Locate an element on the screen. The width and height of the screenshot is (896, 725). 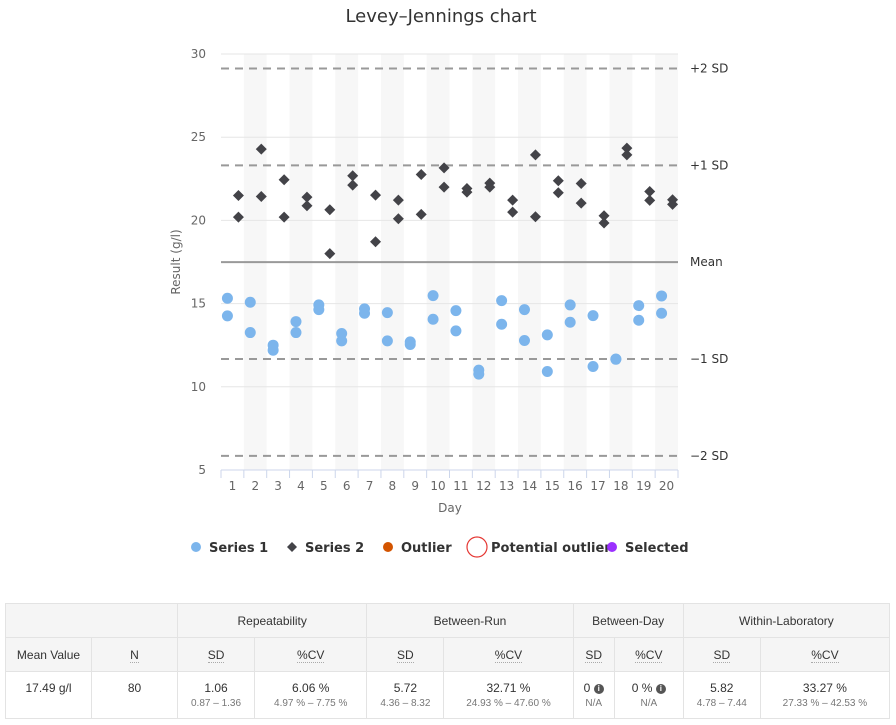
chart-title: Levey–Jennings chart is located at coordinates (440, 16).